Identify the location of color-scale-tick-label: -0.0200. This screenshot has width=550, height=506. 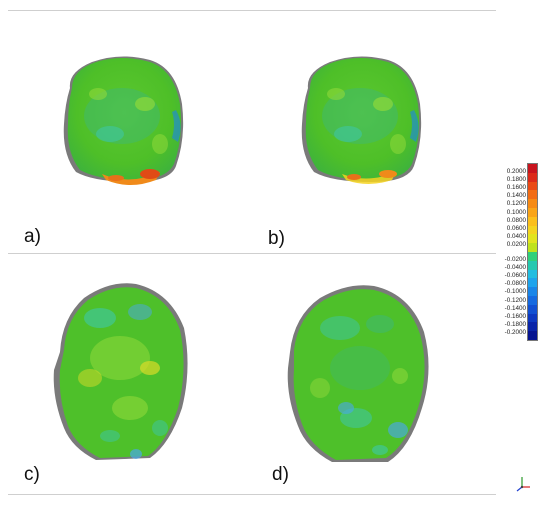
(515, 259).